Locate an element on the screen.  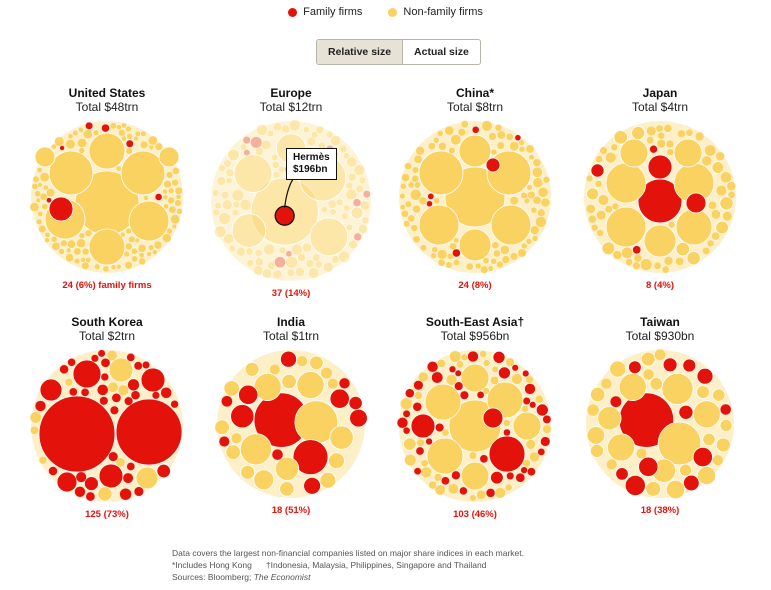
relative-size-button: Relative size is located at coordinates (360, 52).